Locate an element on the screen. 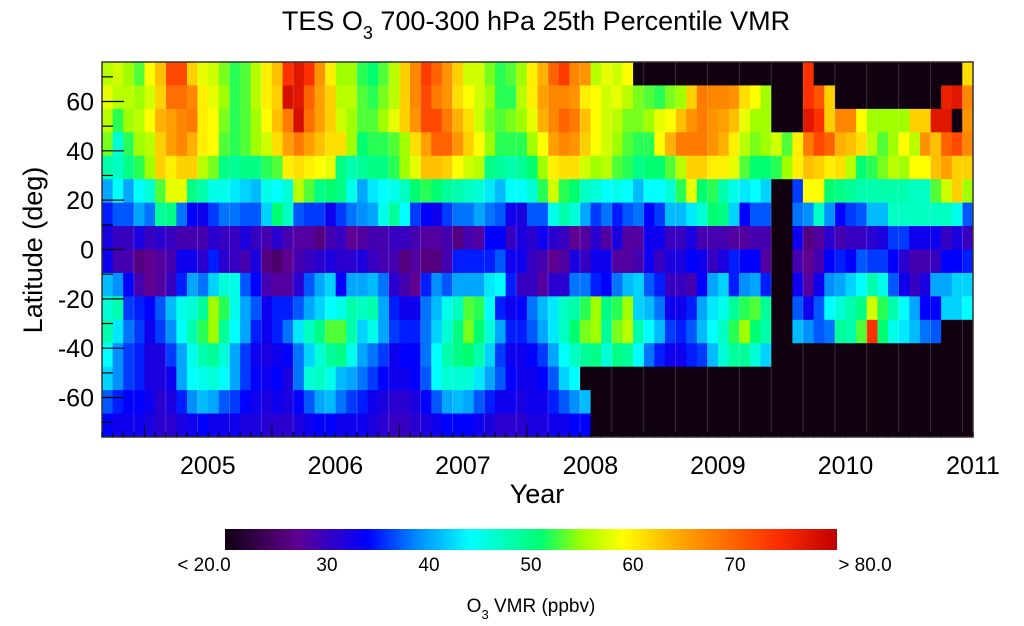 The width and height of the screenshot is (1024, 626). y-tick-label: -60 is located at coordinates (76, 399).